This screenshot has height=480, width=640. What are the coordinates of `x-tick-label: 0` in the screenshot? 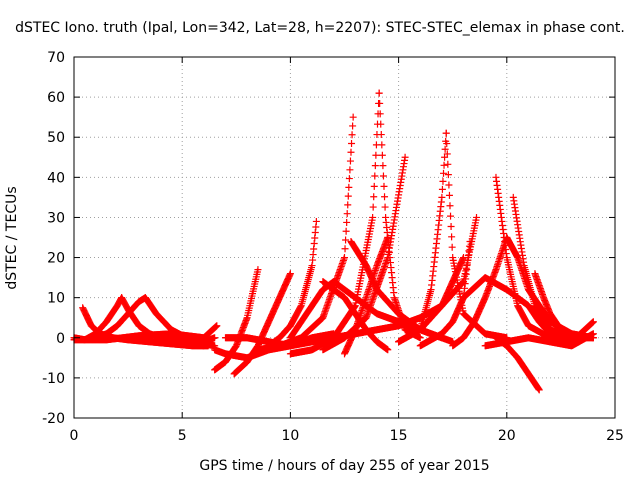 It's located at (74, 436).